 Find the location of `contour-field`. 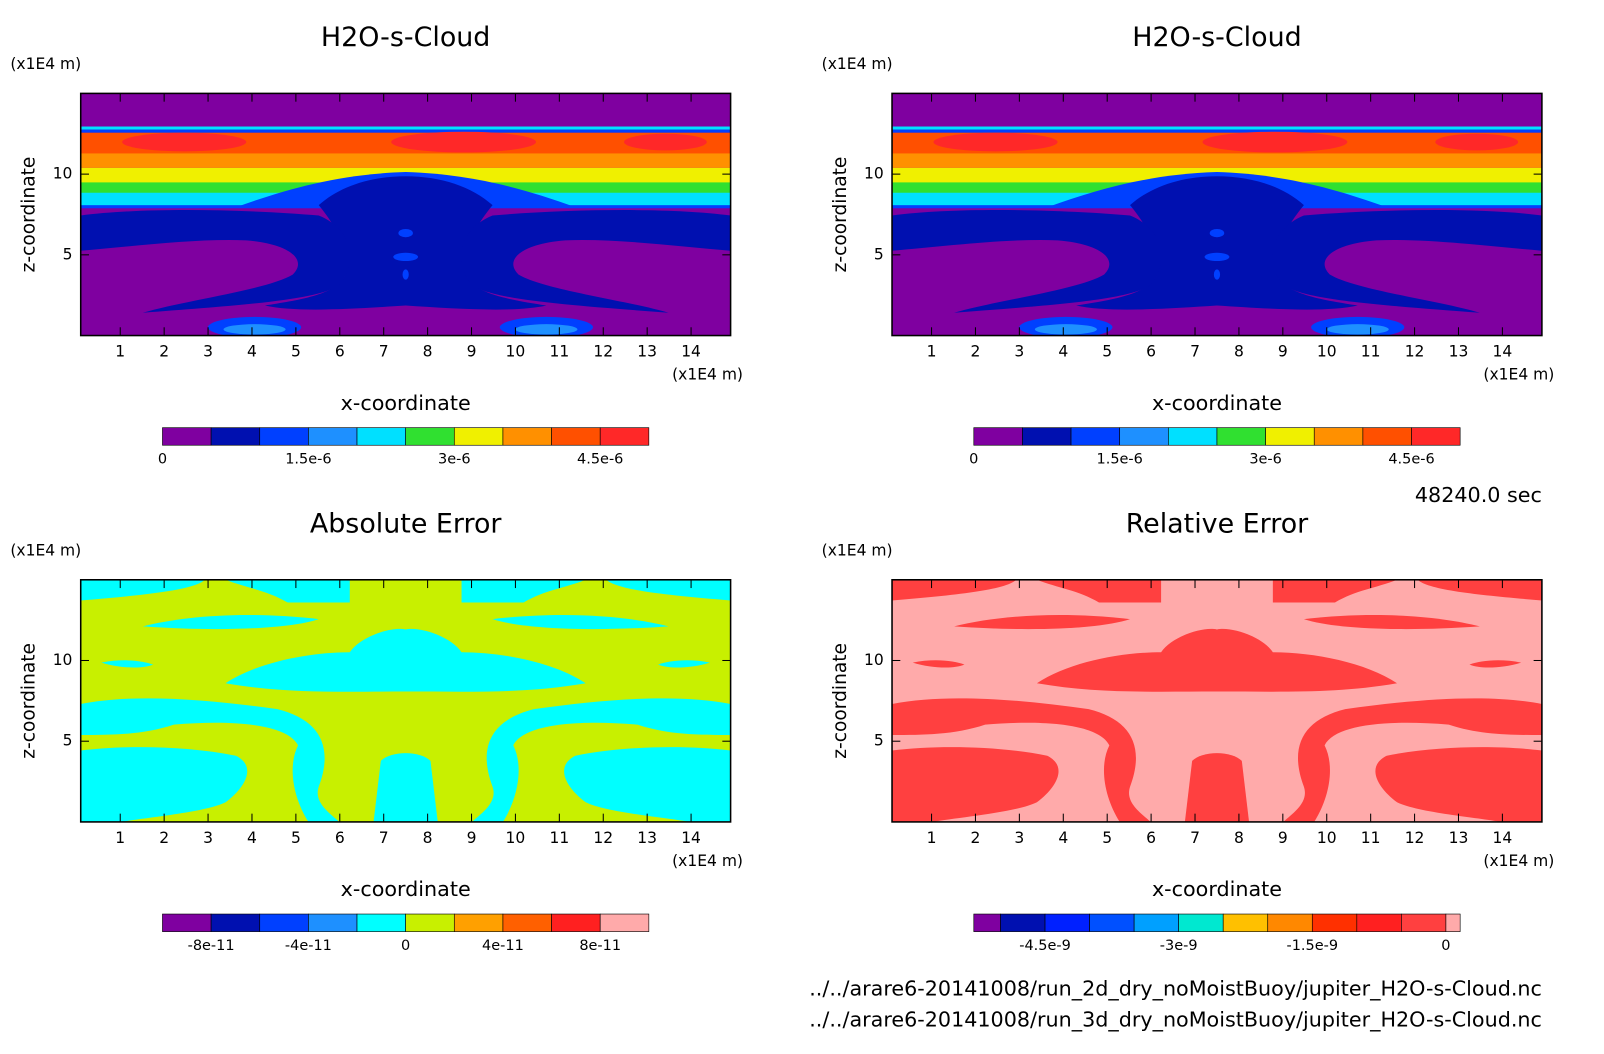

contour-field is located at coordinates (405, 214).